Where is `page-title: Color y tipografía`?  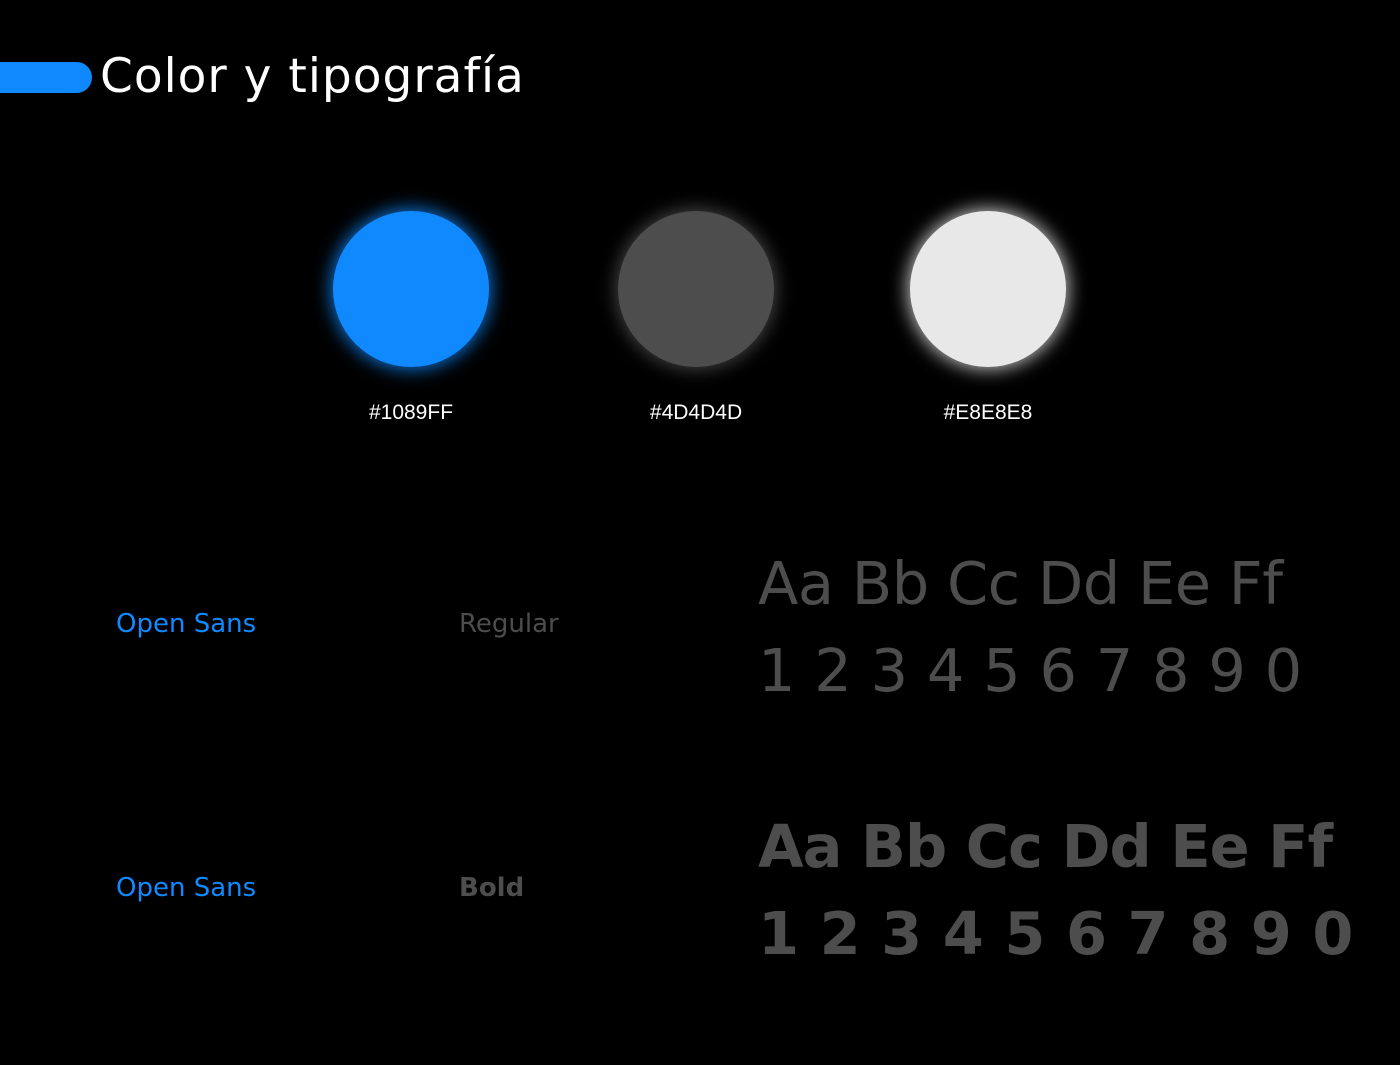 page-title: Color y tipografía is located at coordinates (312, 76).